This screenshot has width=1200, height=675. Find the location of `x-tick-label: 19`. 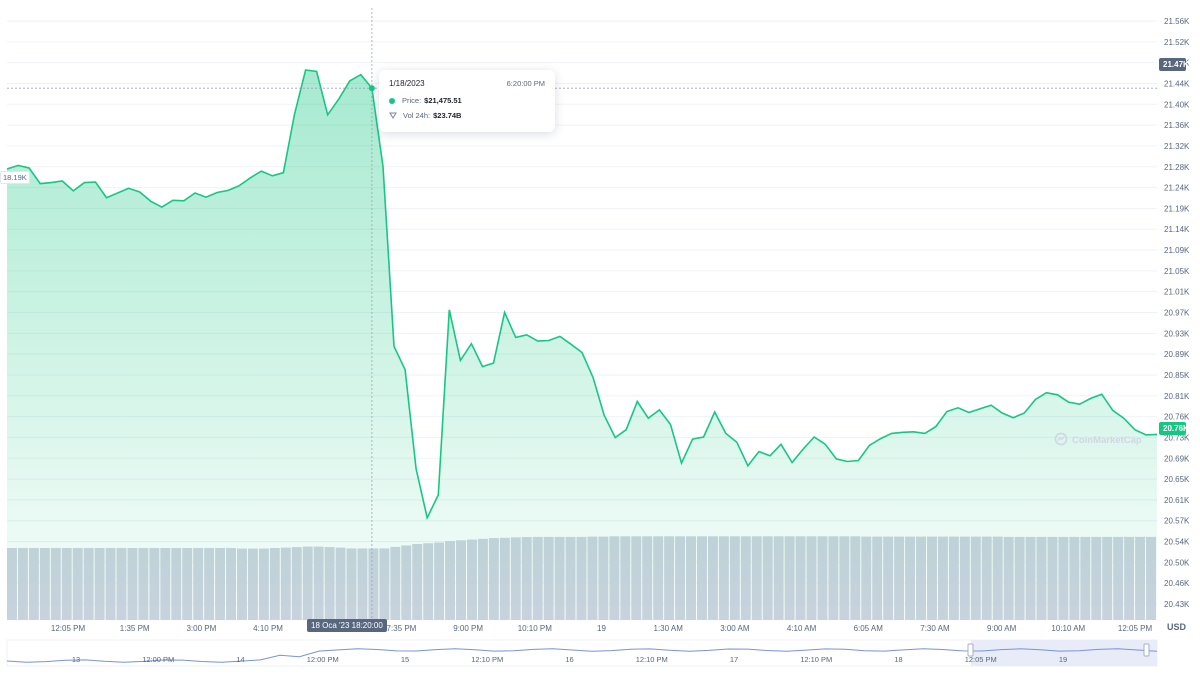

x-tick-label: 19 is located at coordinates (601, 628).